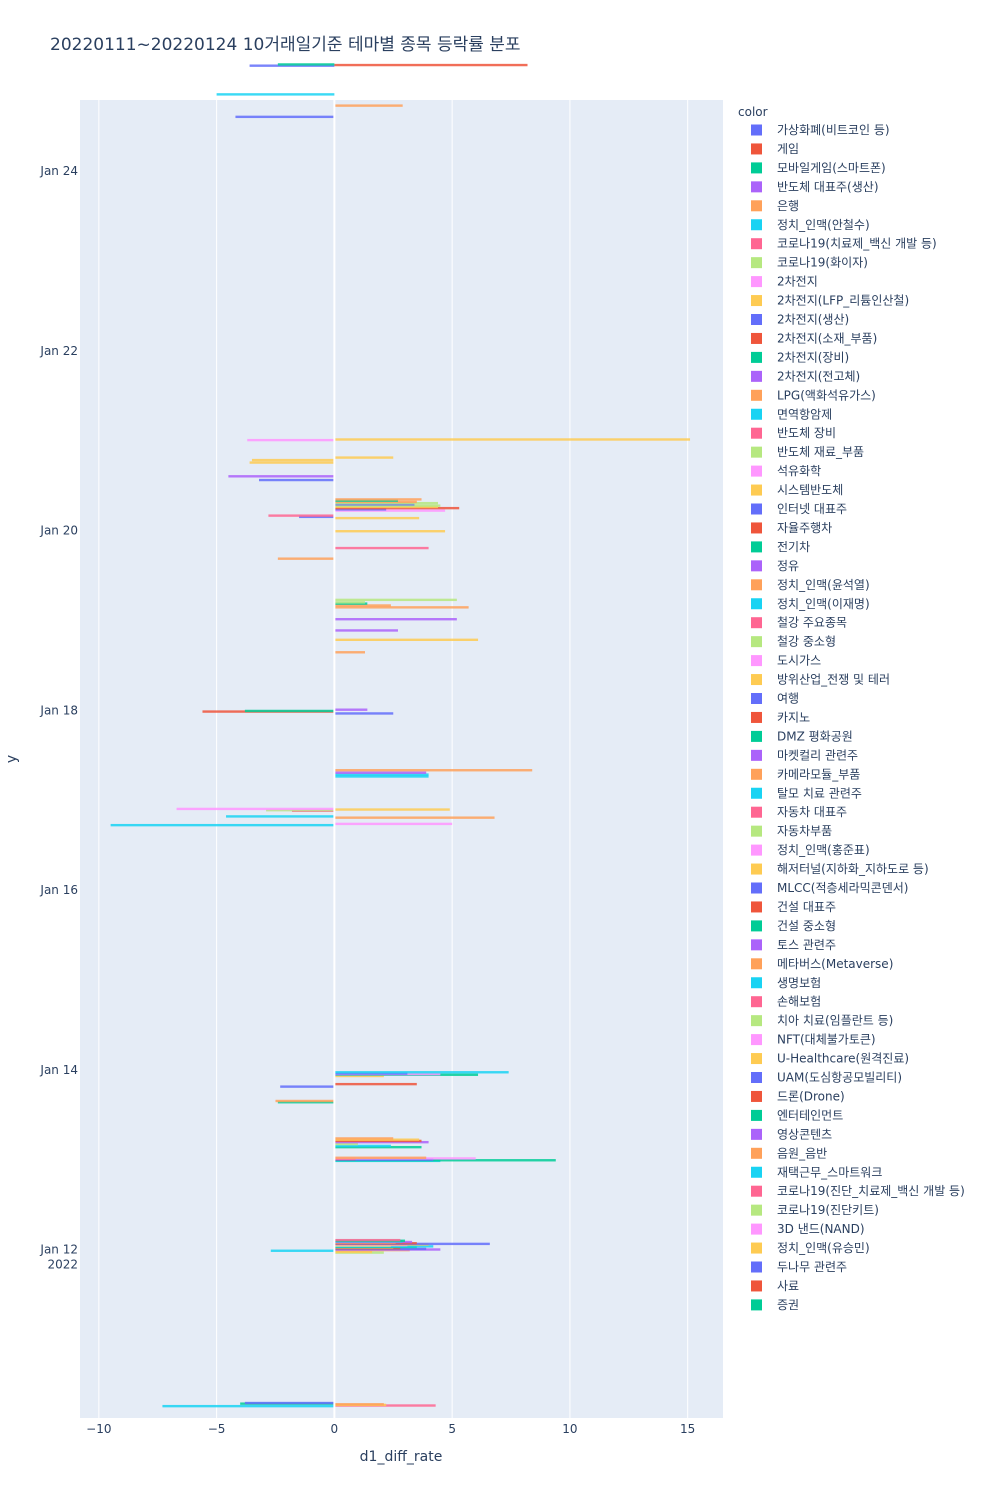 The width and height of the screenshot is (1000, 1500). Describe the element at coordinates (808, 1229) in the screenshot. I see `legend-item: 3D 낸드(NAND)` at that location.